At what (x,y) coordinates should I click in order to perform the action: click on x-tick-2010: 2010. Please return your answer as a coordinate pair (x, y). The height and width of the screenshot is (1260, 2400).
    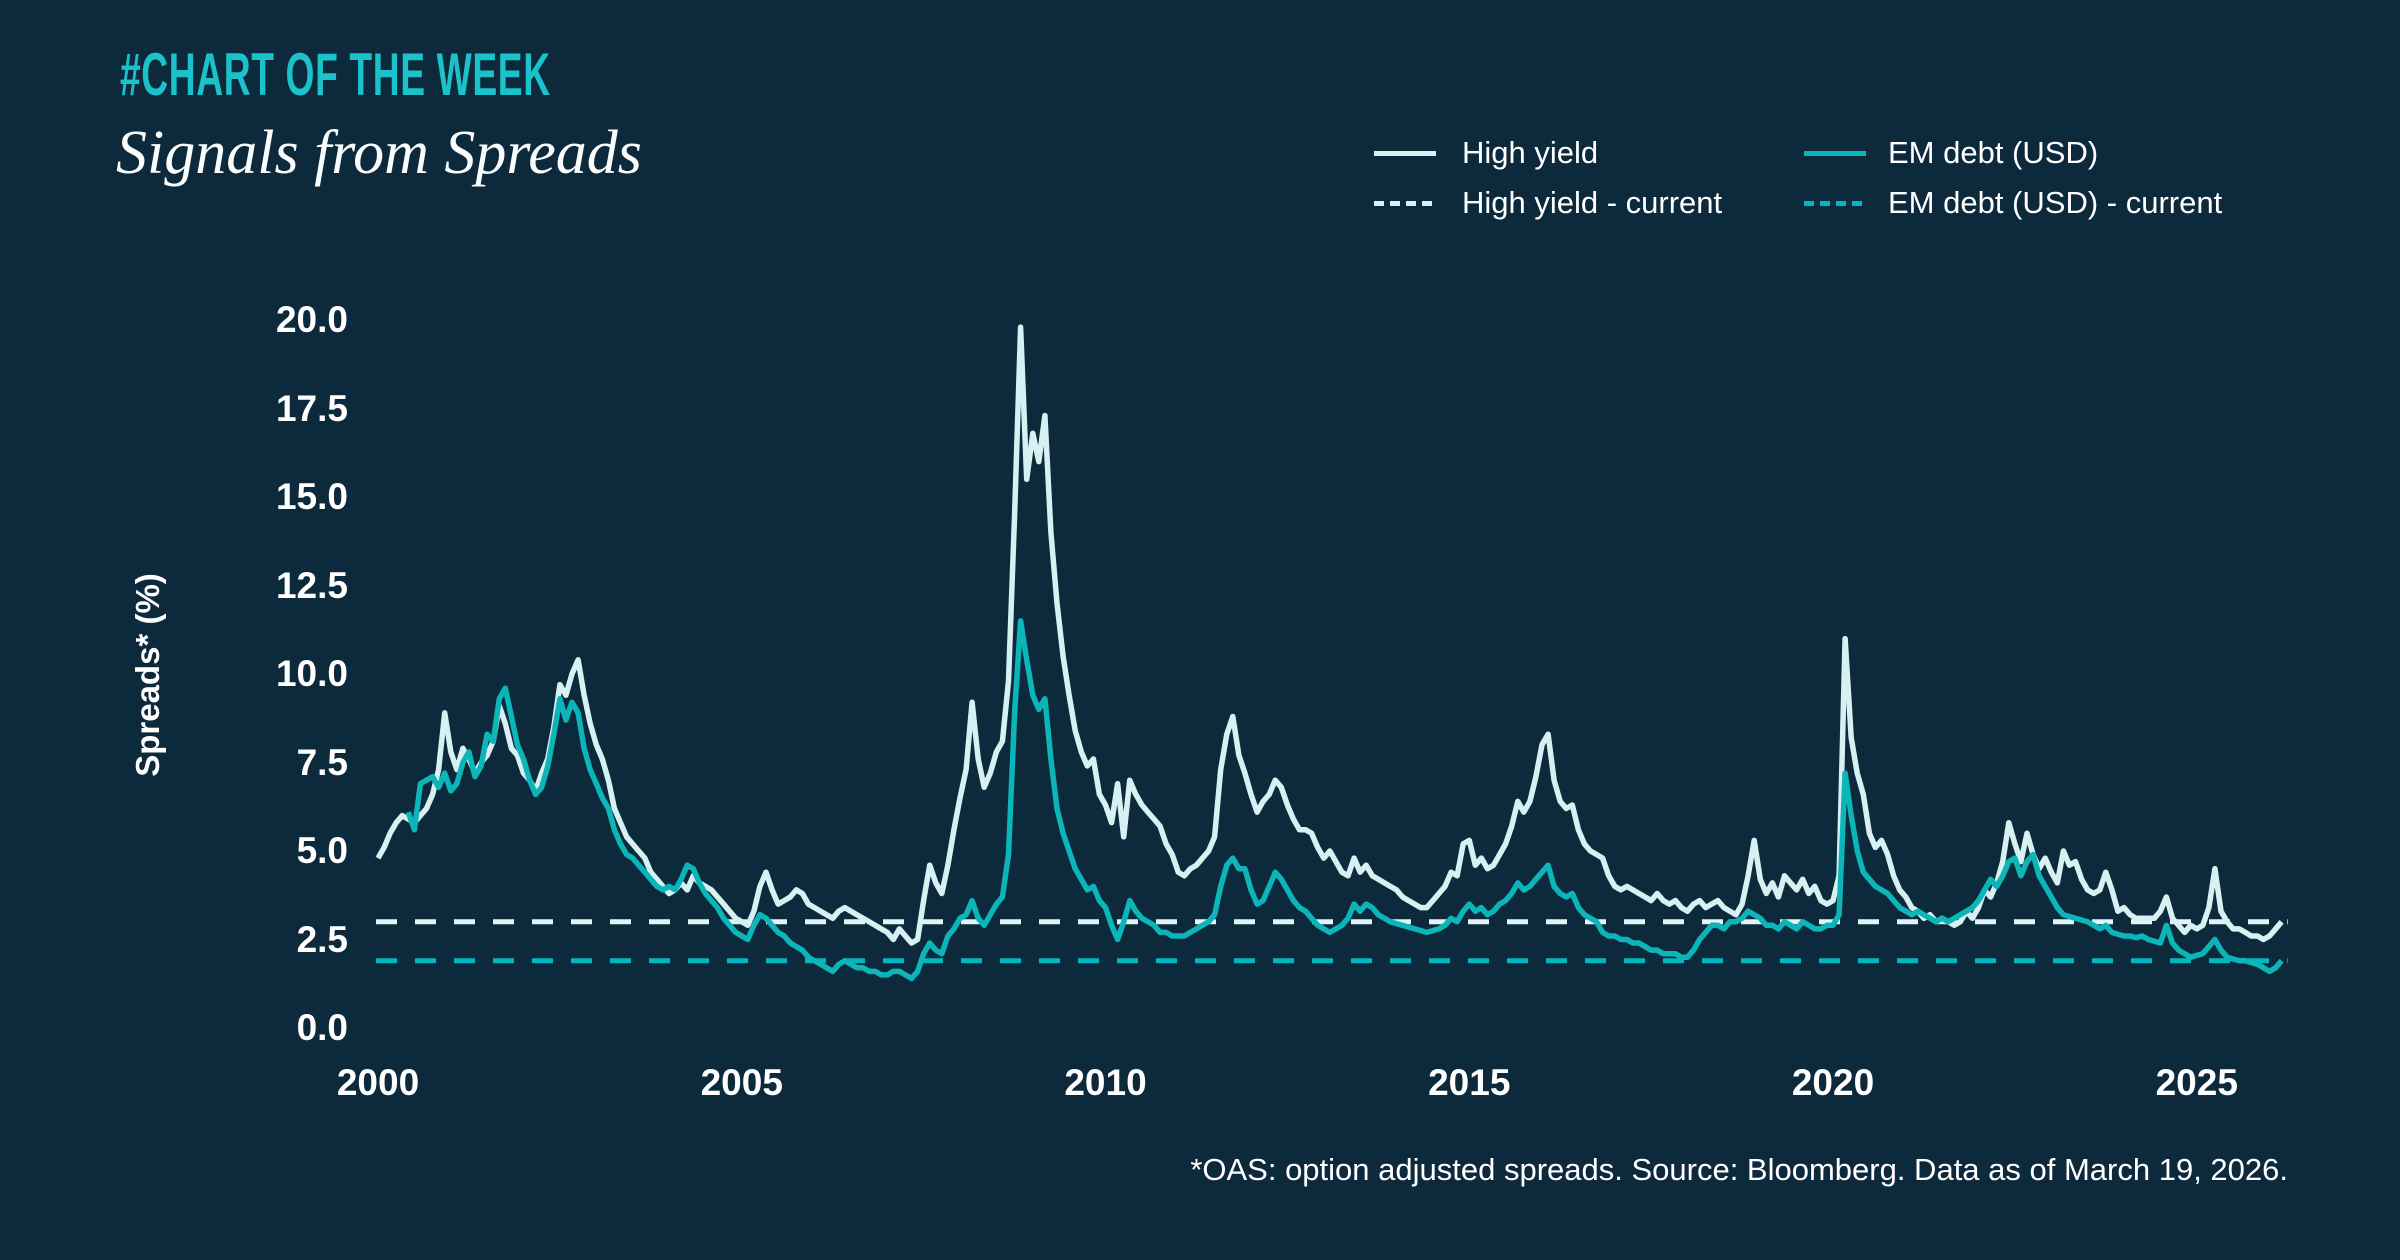
    Looking at the image, I should click on (1105, 1082).